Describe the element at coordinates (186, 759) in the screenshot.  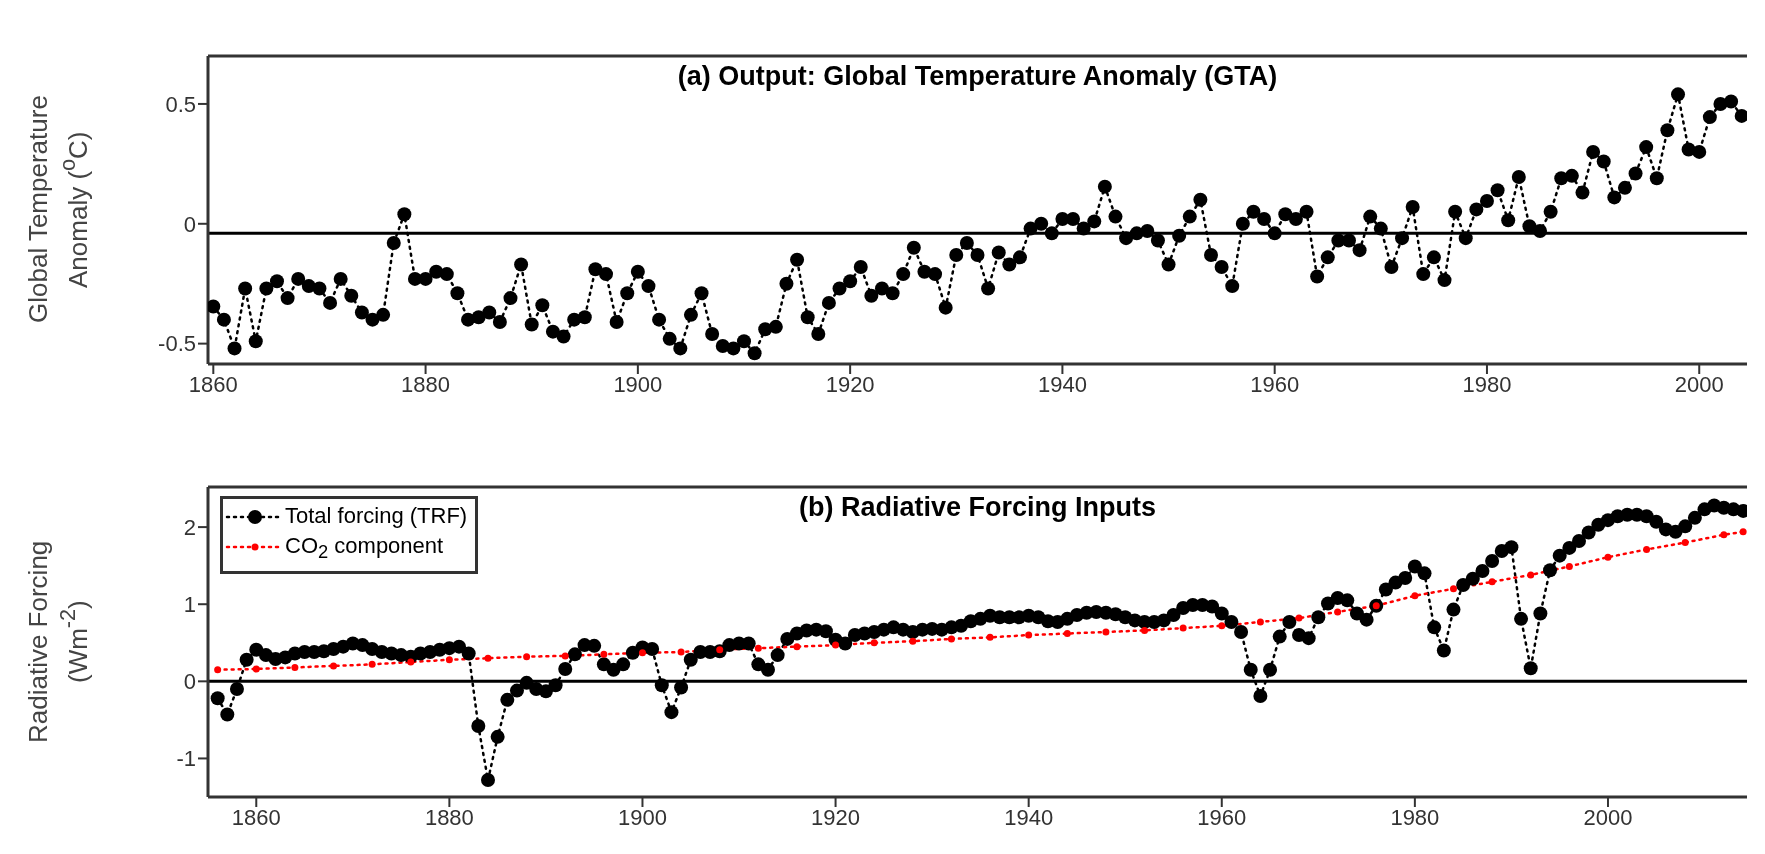
I see `y-tick-label: -1` at that location.